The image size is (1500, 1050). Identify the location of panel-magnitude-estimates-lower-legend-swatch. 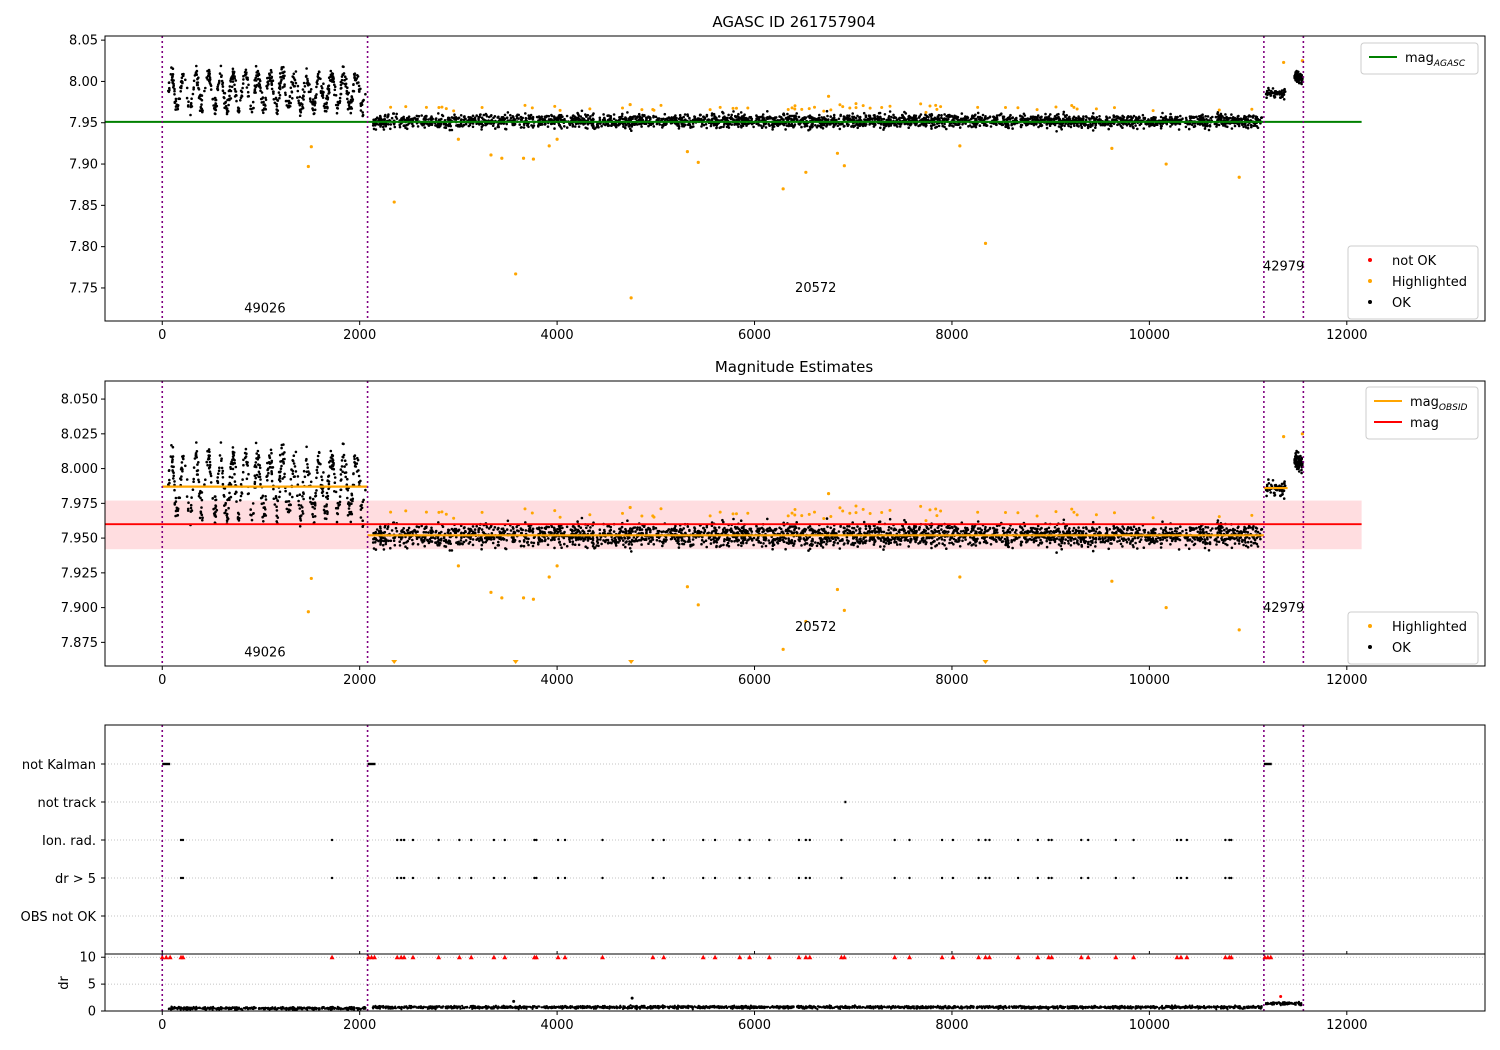
(1370, 647).